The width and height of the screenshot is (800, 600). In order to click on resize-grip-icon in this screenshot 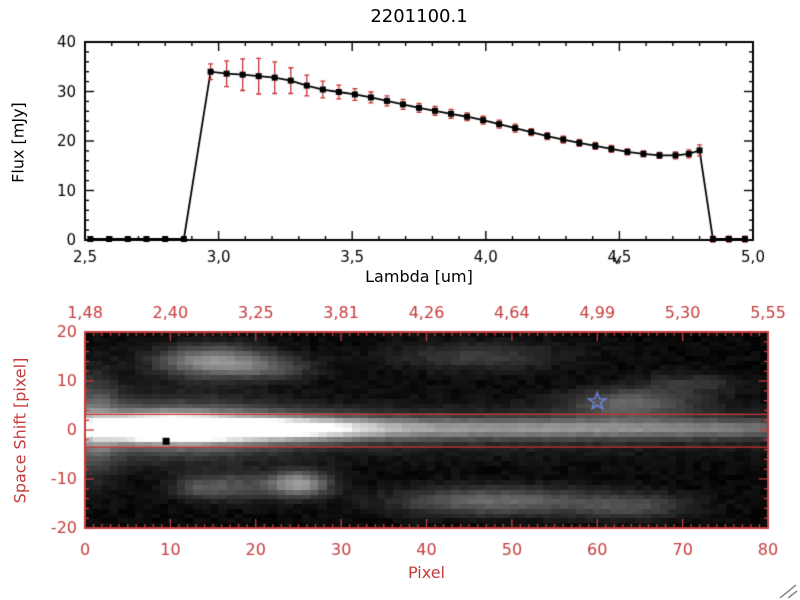, I will do `click(787, 590)`.